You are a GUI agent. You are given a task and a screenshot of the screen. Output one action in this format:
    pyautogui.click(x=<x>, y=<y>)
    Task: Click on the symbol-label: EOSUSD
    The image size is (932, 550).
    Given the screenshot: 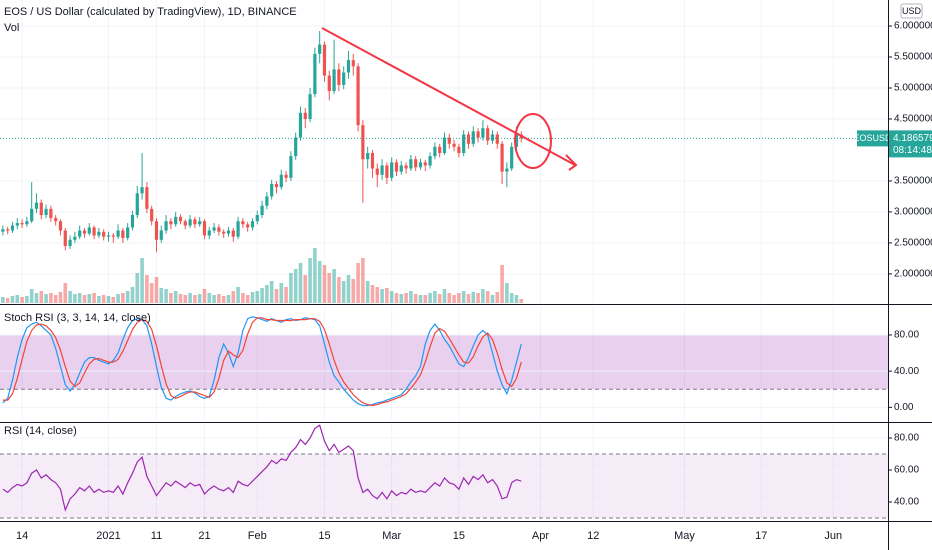 What is the action you would take?
    pyautogui.click(x=872, y=138)
    